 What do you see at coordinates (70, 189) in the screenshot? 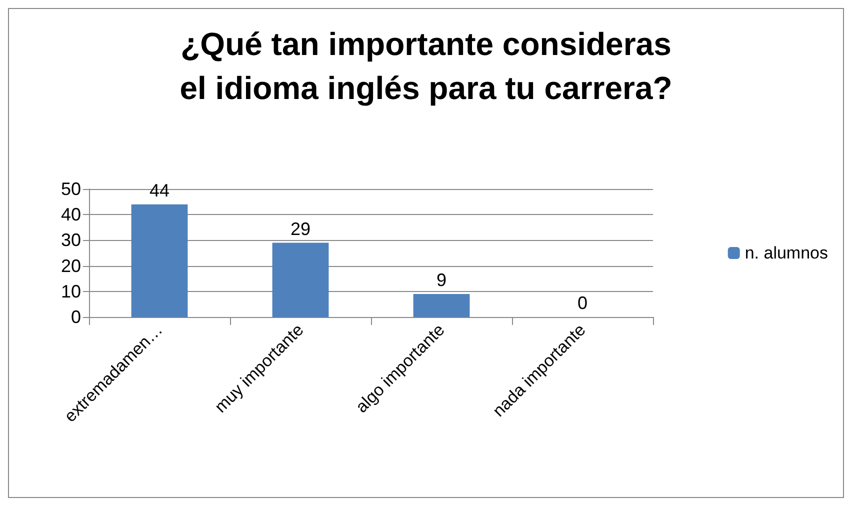
I see `y-tick-label: 50` at bounding box center [70, 189].